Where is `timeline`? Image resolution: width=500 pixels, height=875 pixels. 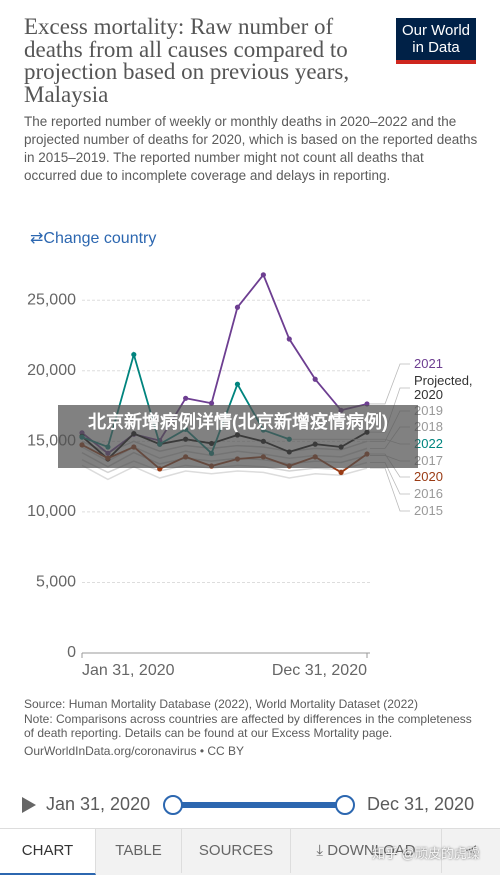 timeline is located at coordinates (188, 805).